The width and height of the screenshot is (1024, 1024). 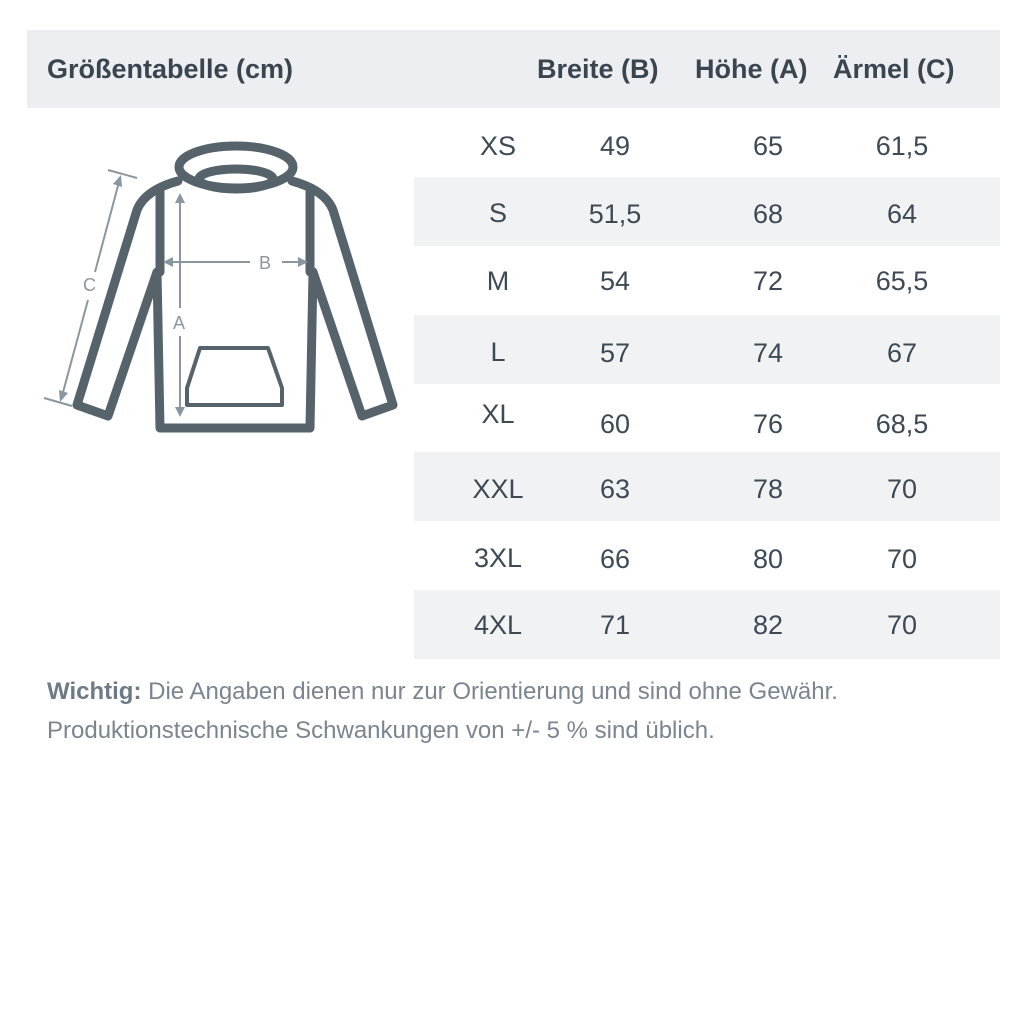 I want to click on cell-hoehe: 72, so click(x=768, y=281).